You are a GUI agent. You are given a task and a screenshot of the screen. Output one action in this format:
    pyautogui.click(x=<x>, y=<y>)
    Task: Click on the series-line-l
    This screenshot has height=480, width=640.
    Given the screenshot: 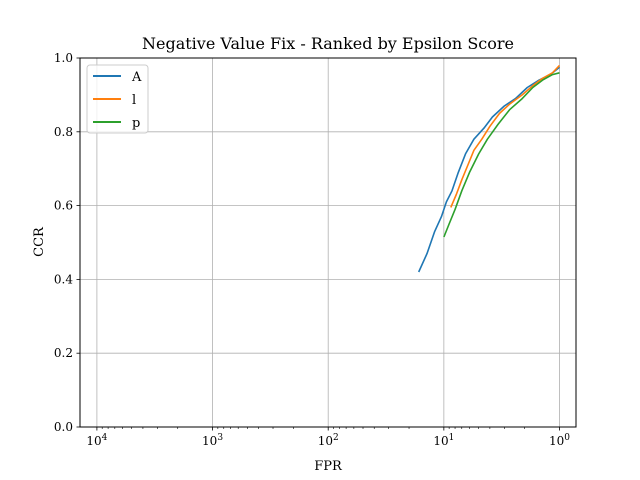 What is the action you would take?
    pyautogui.click(x=505, y=136)
    